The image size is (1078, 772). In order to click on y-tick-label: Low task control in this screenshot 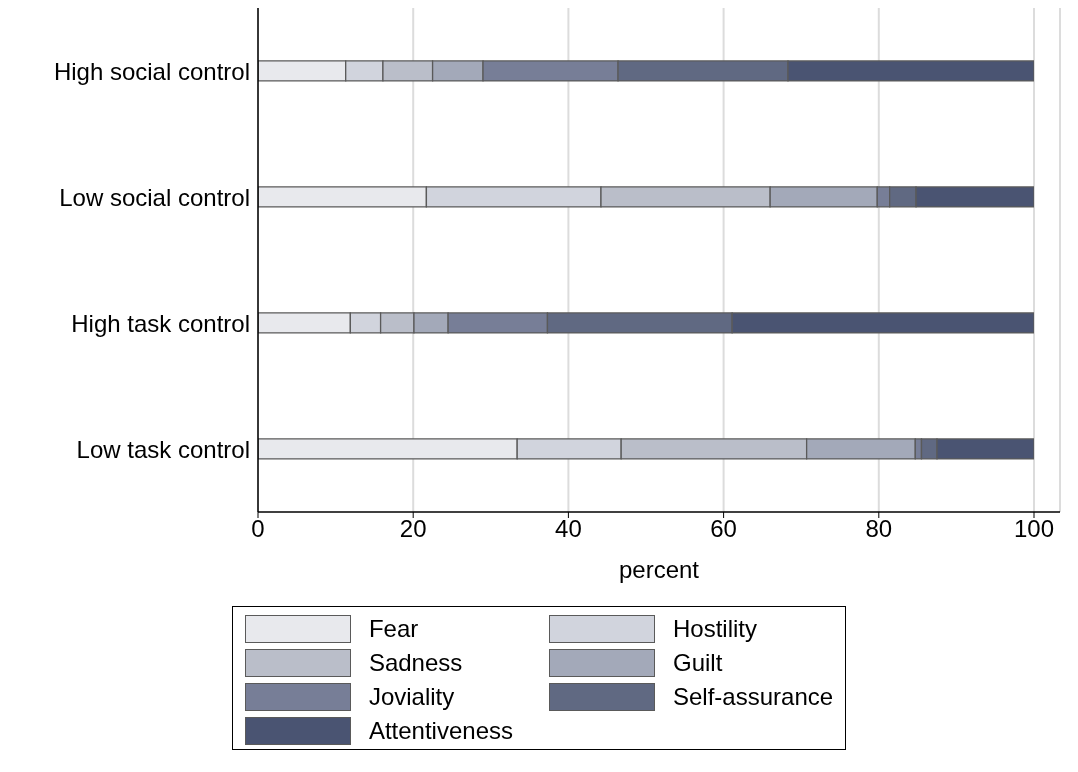, I will do `click(163, 449)`.